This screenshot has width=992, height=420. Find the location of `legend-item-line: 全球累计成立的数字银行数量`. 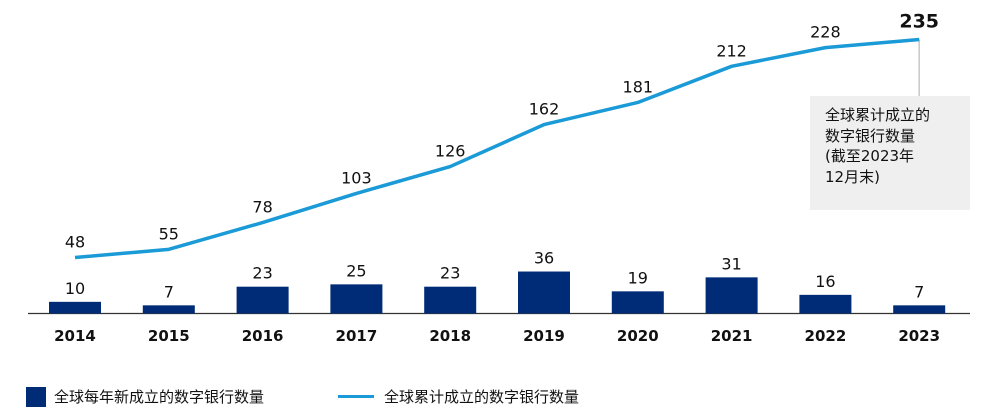

legend-item-line: 全球累计成立的数字银行数量 is located at coordinates (458, 396).